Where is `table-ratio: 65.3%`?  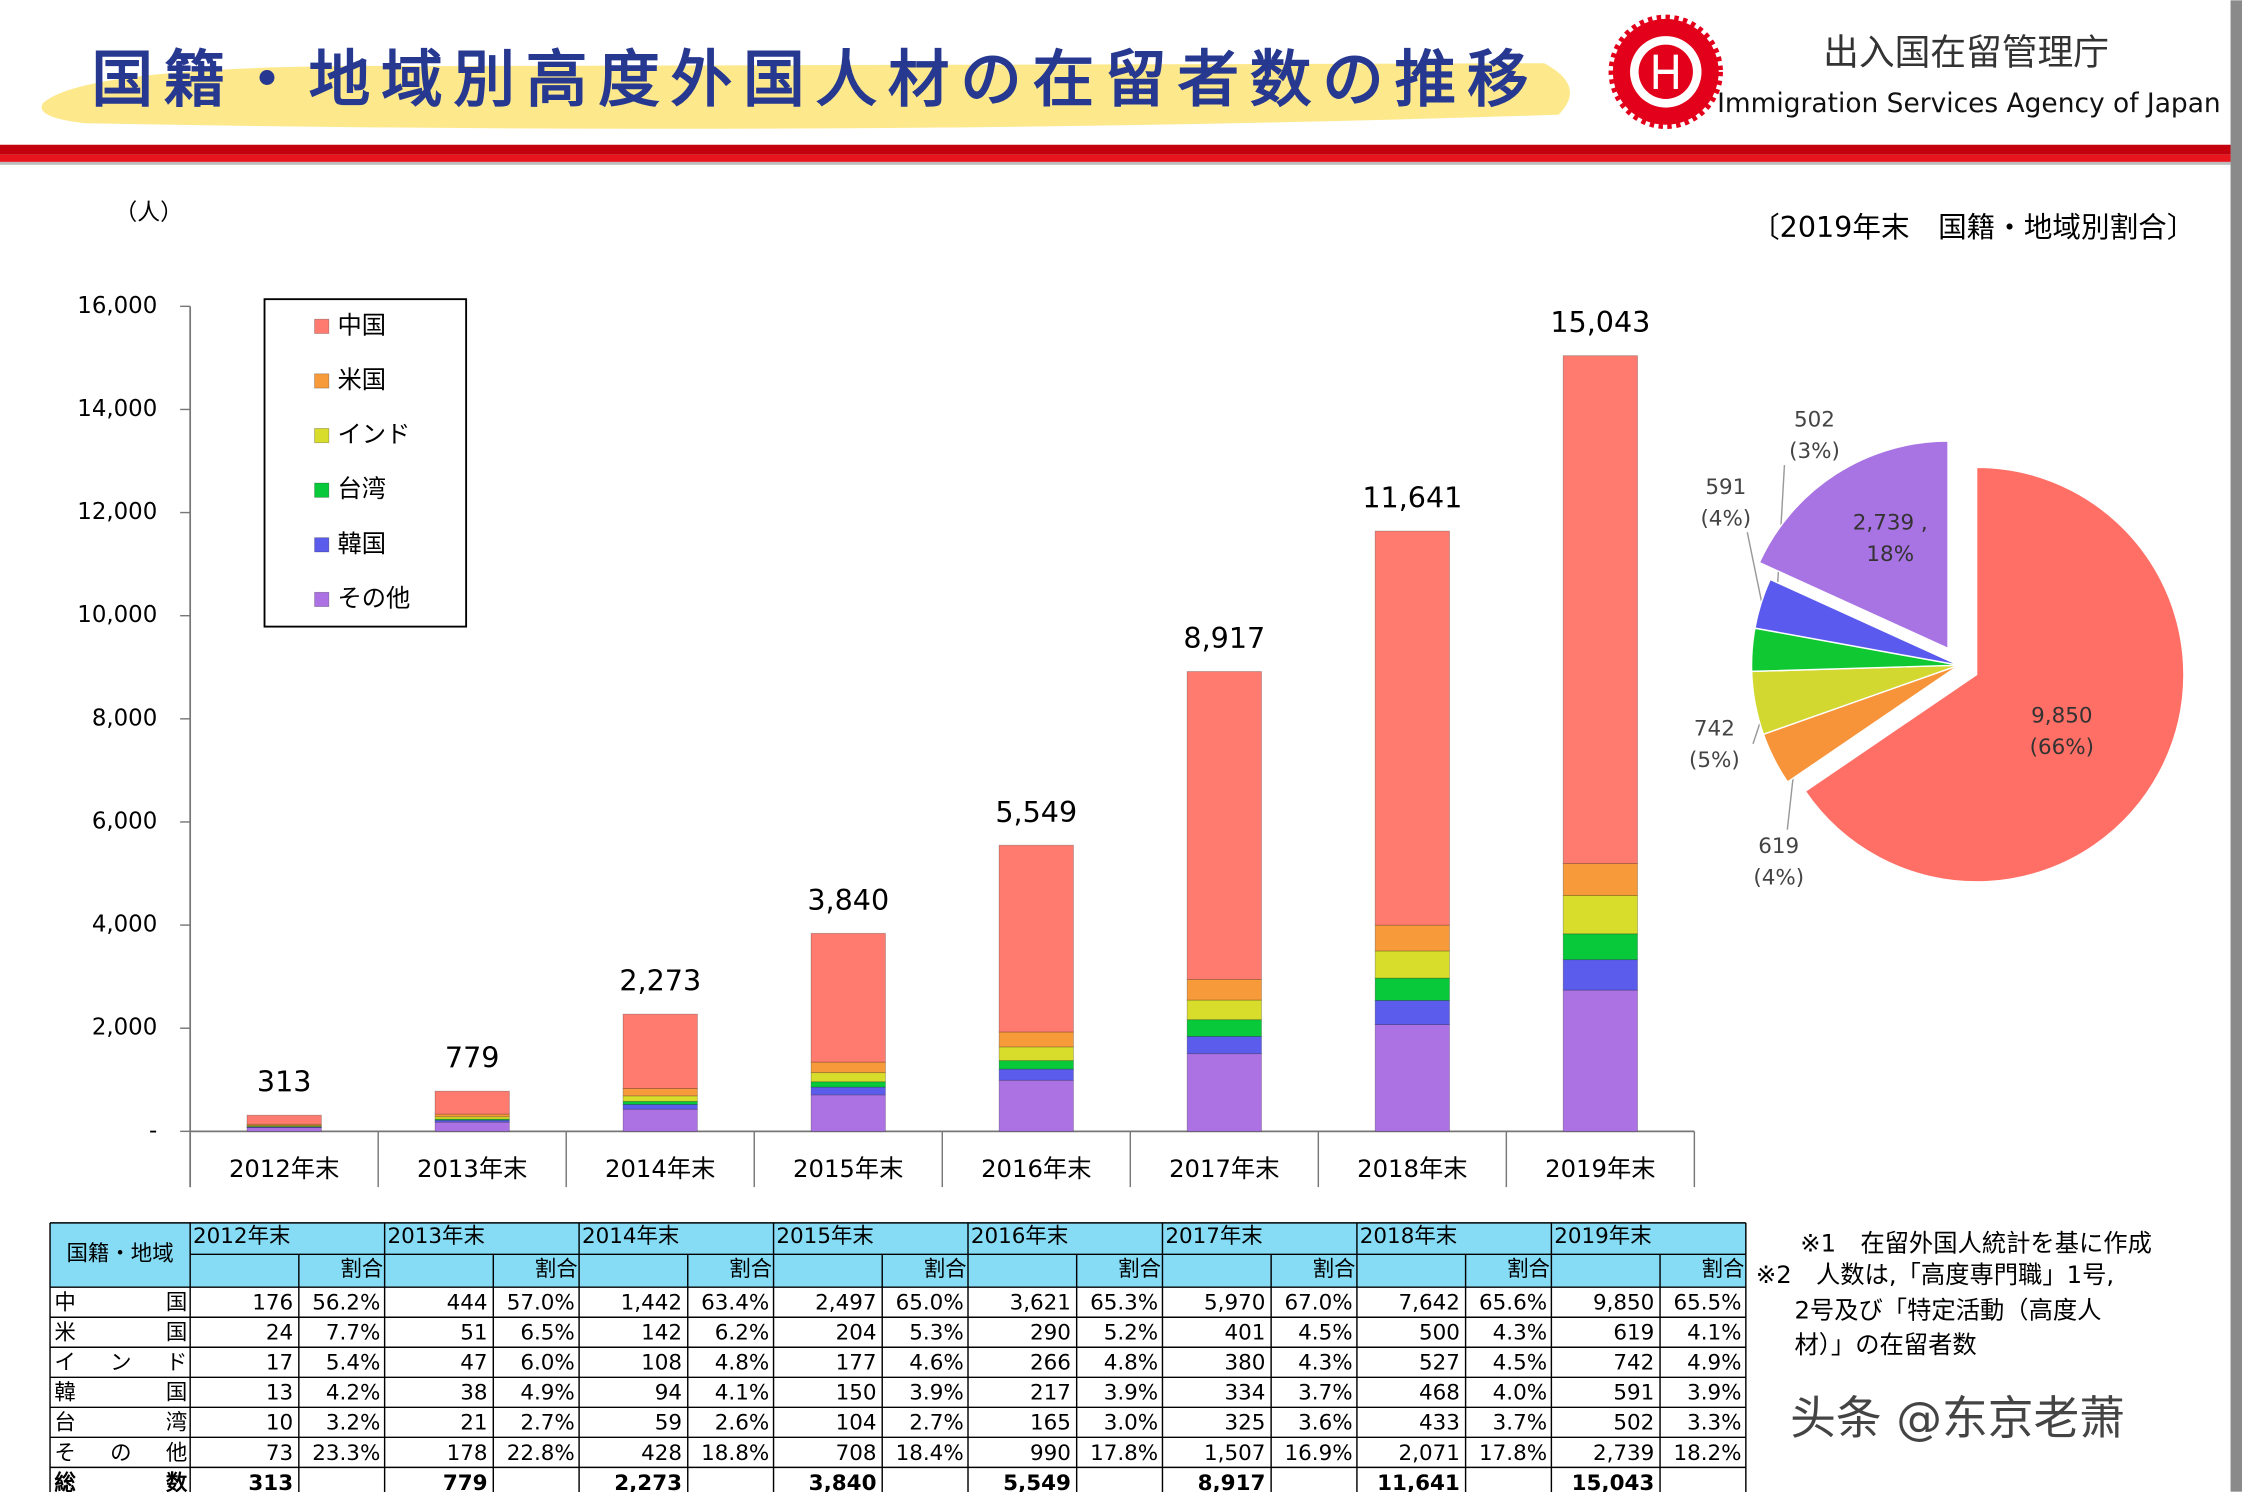
table-ratio: 65.3% is located at coordinates (1124, 1303).